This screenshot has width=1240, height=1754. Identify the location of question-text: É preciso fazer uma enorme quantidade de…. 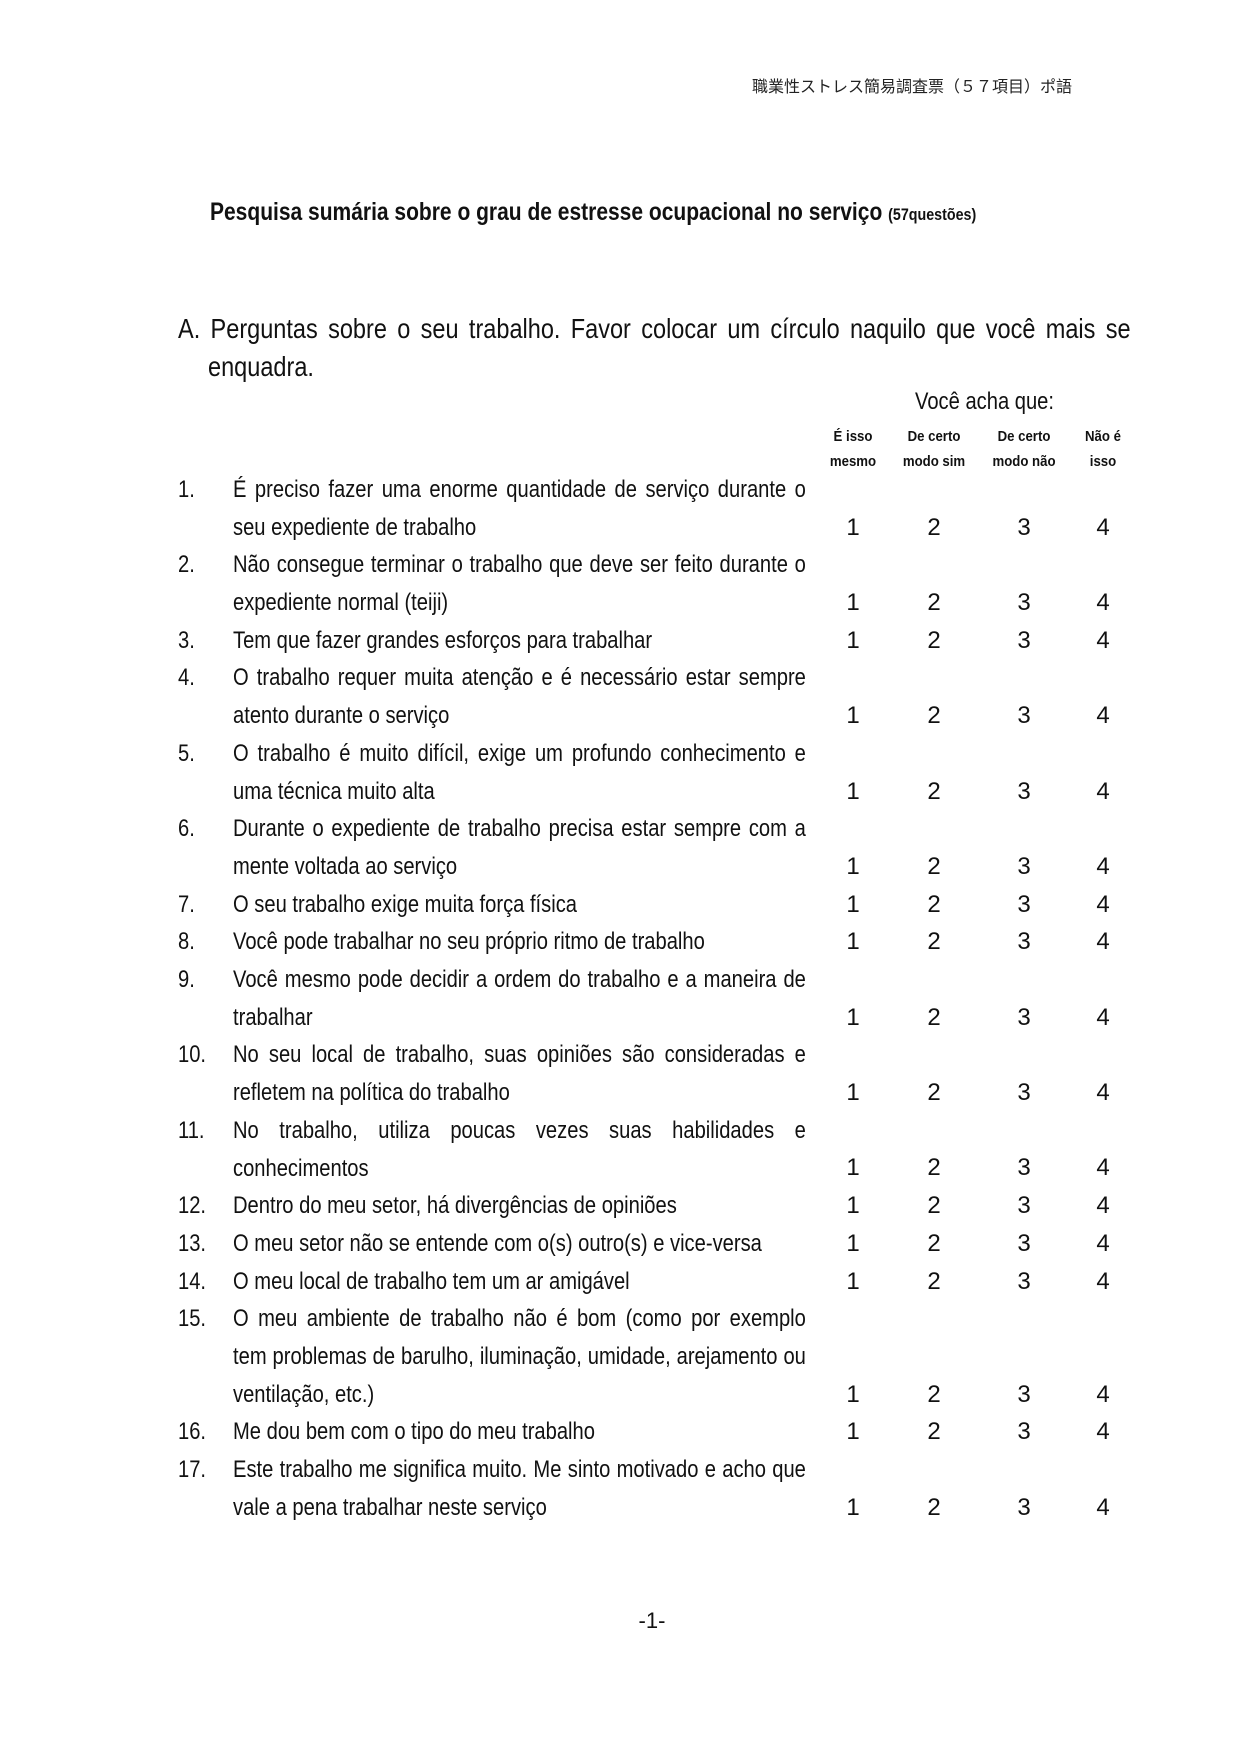
(519, 508).